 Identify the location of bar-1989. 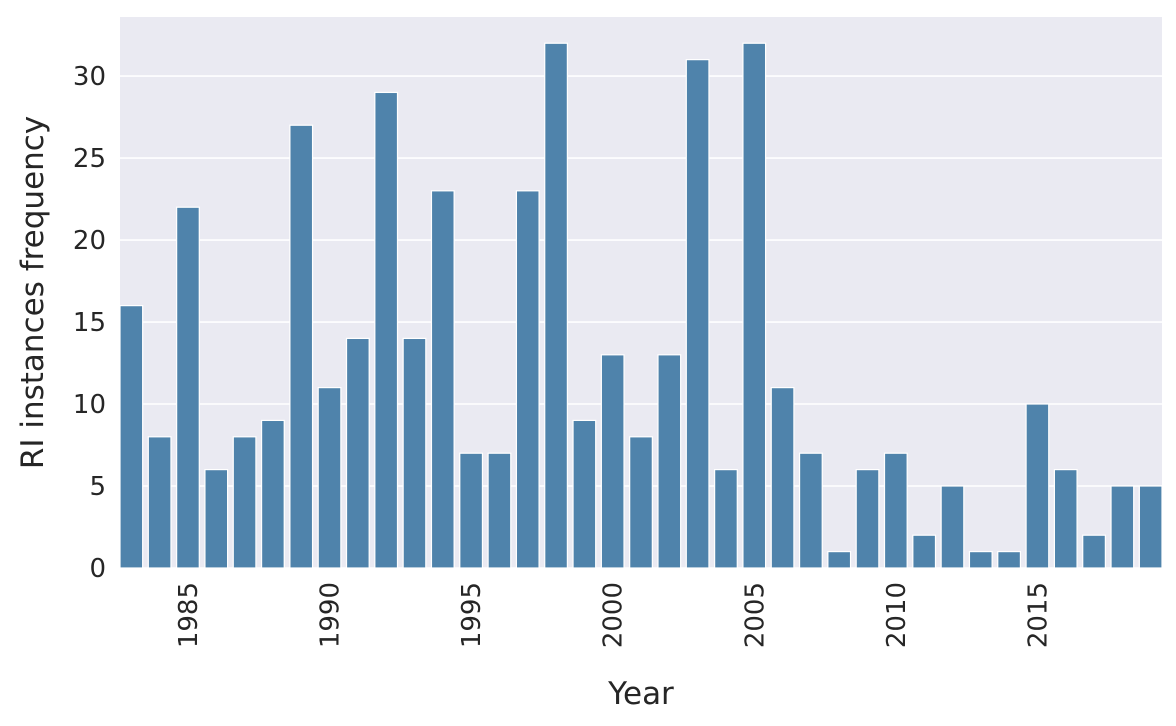
(301, 346).